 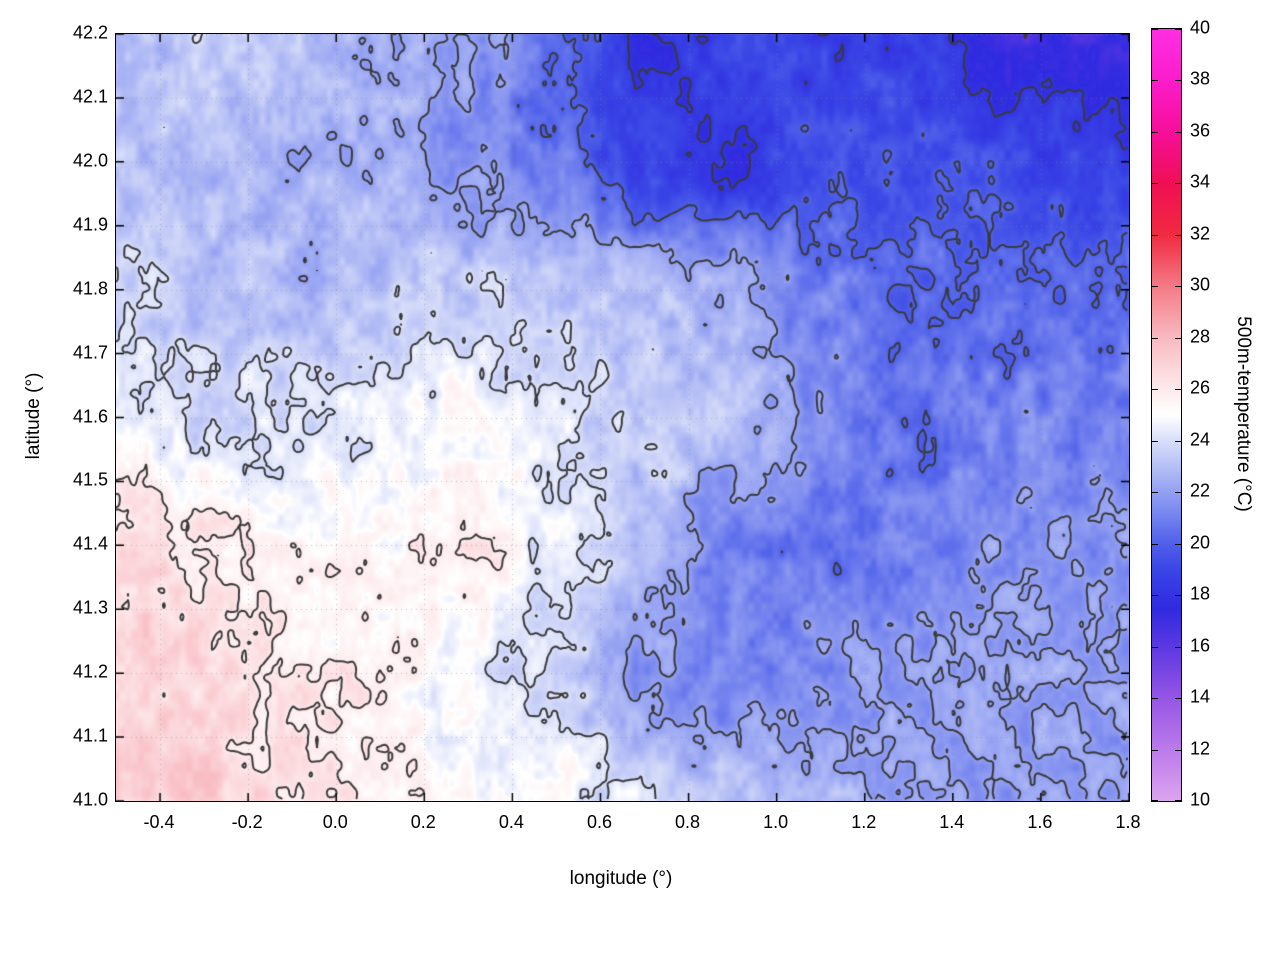 What do you see at coordinates (1200, 799) in the screenshot?
I see `colorbar-tick-label: 10` at bounding box center [1200, 799].